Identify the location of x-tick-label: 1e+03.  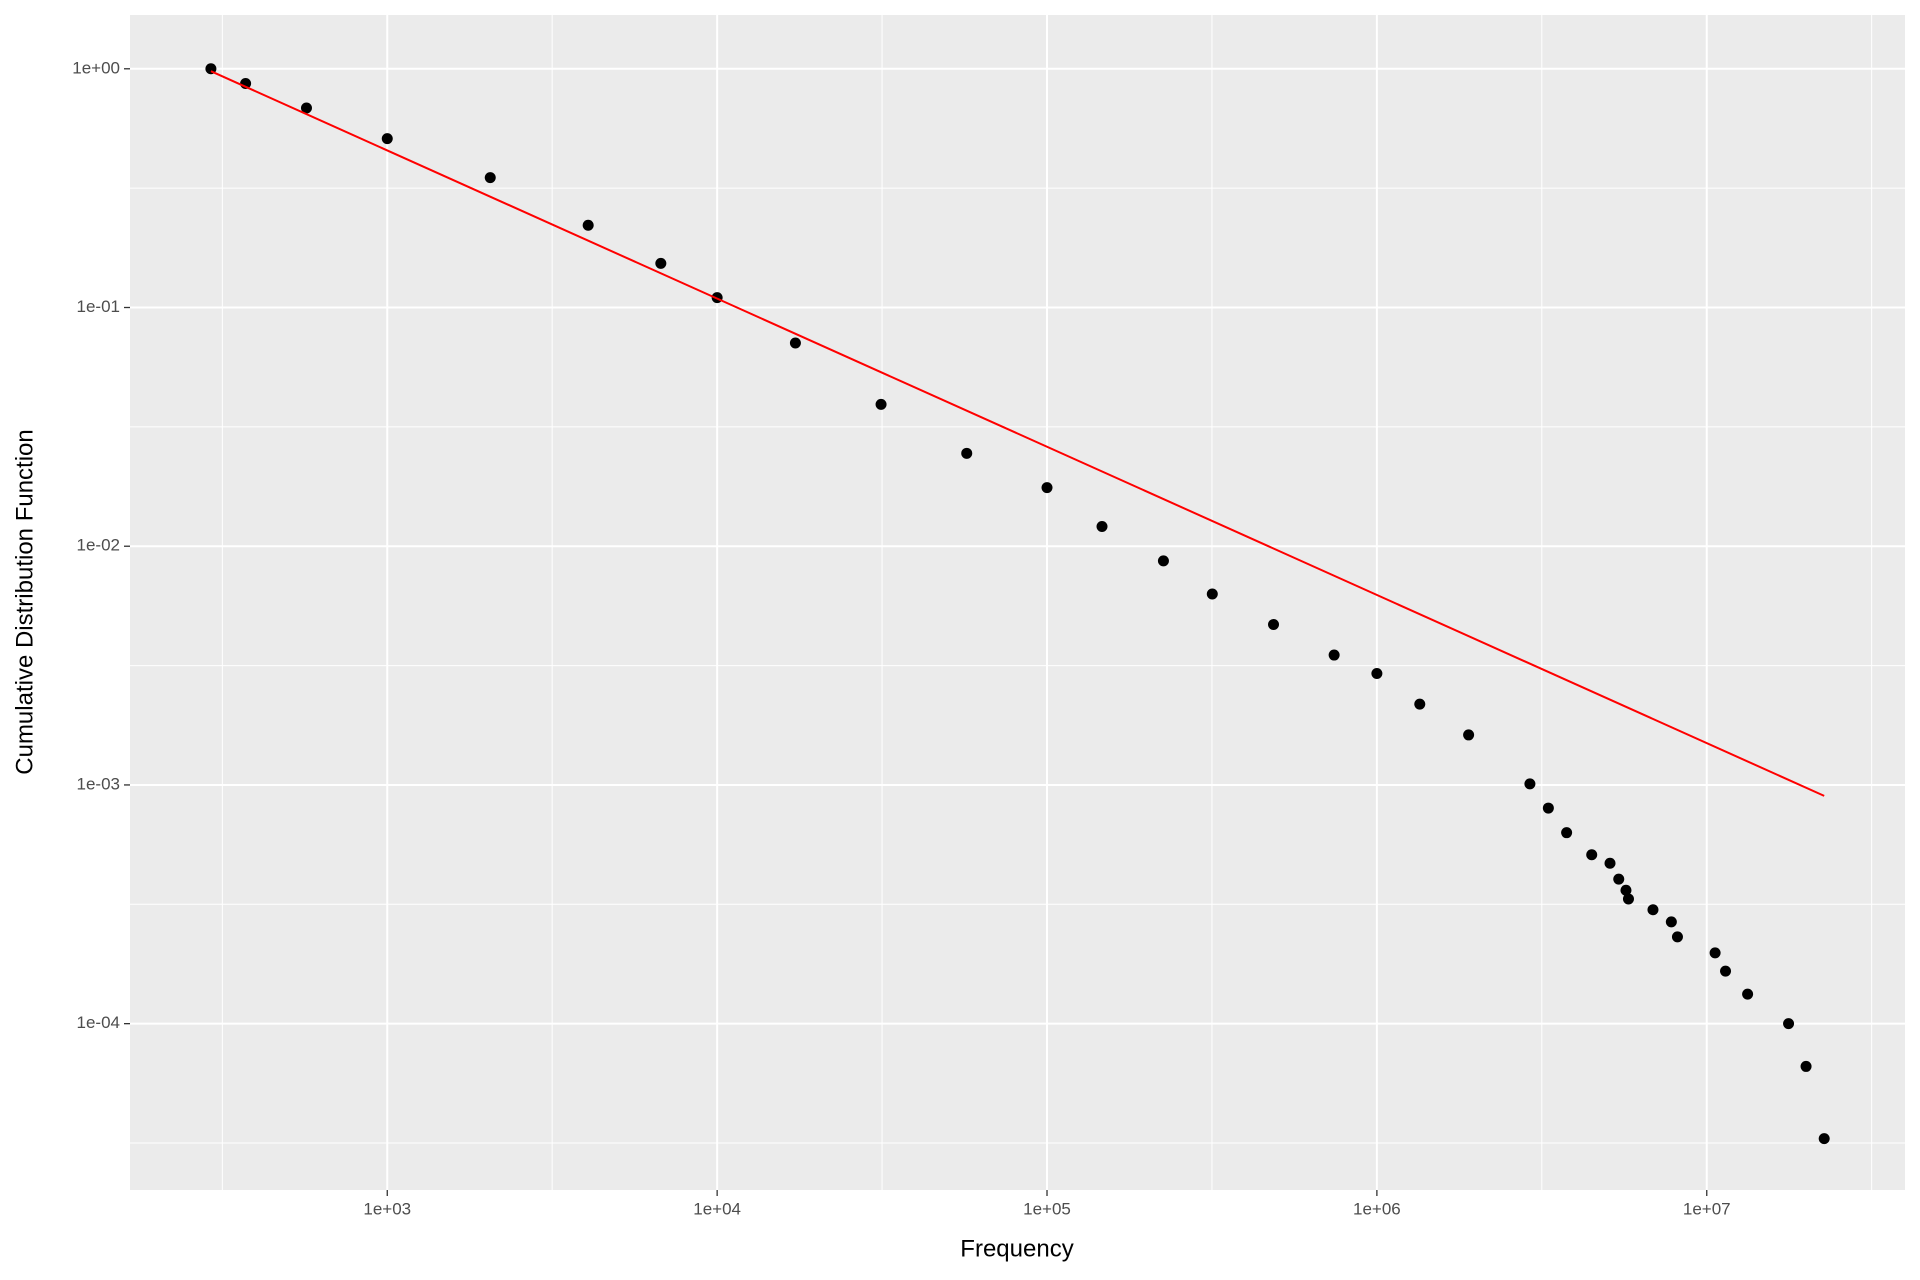
(387, 1208).